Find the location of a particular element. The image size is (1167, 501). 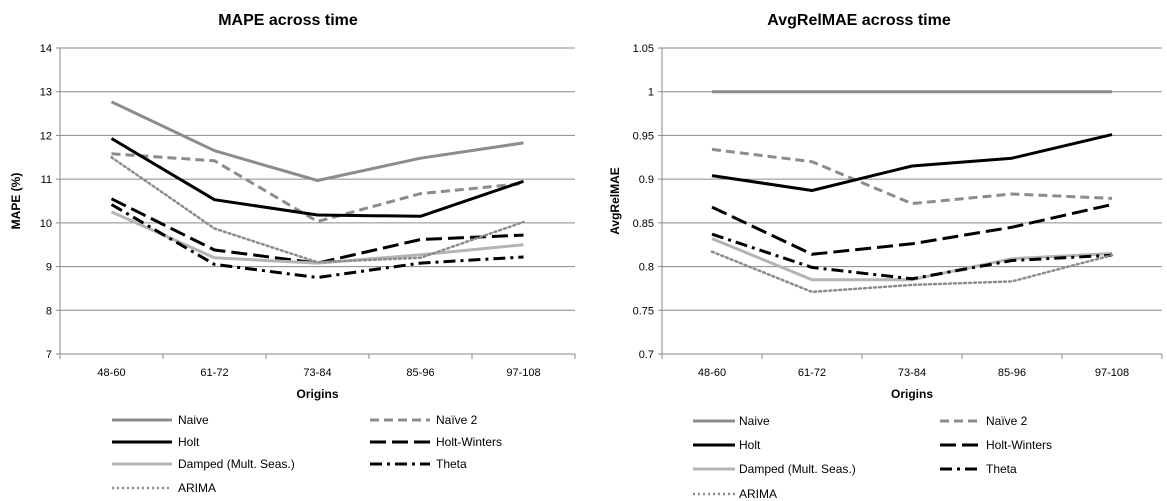

chart-title: AvgRelMAE across time is located at coordinates (859, 20).